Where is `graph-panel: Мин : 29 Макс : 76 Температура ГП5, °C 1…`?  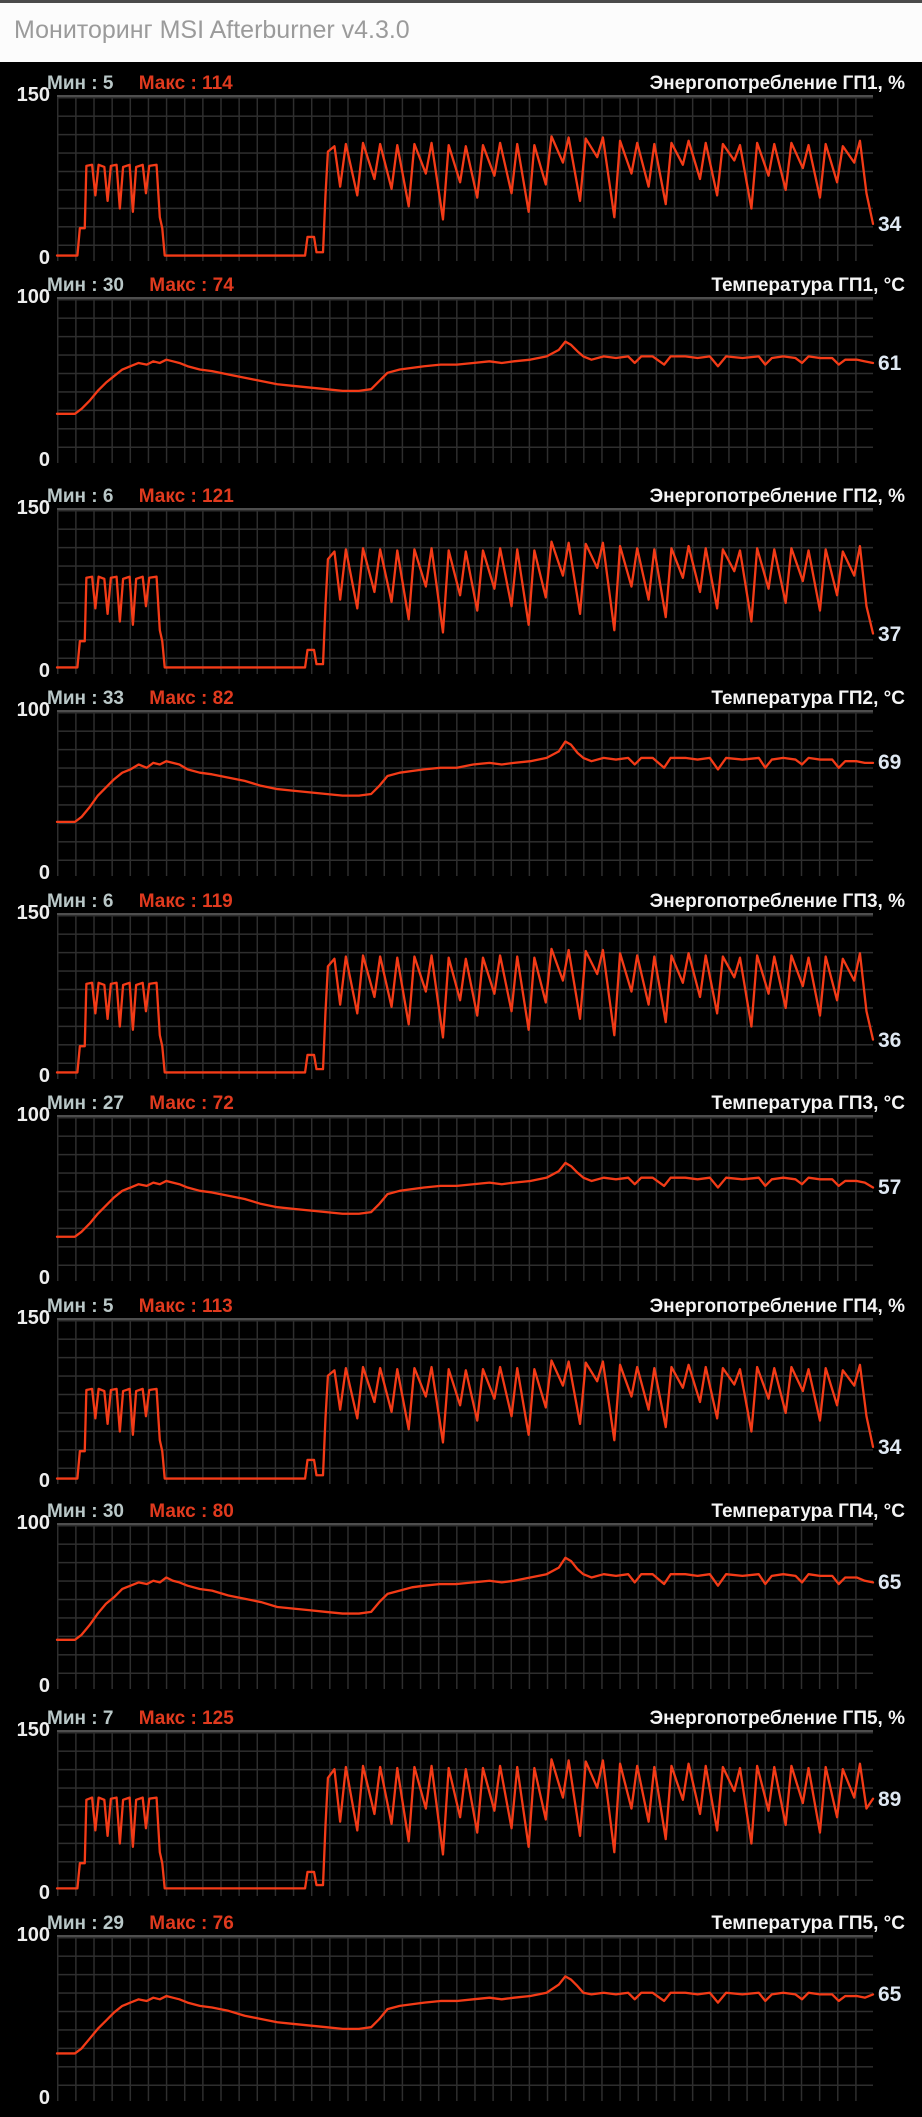 graph-panel: Мин : 29 Макс : 76 Температура ГП5, °C 1… is located at coordinates (461, 2011).